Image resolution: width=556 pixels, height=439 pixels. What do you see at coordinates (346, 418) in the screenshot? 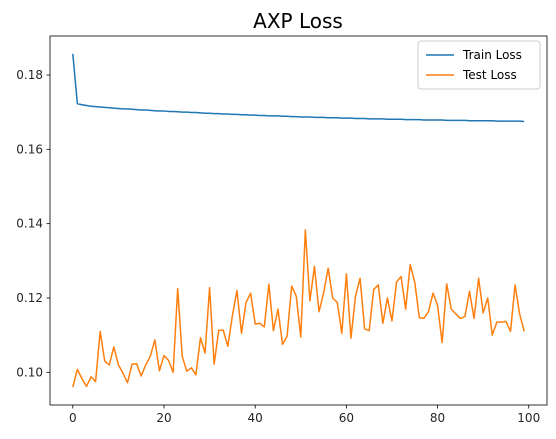
I see `x-tick-label: 60` at bounding box center [346, 418].